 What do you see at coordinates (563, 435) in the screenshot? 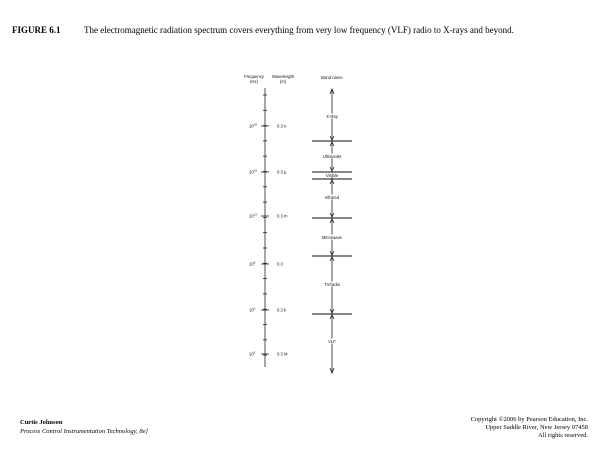
I see `copyright: All rights reserved.` at bounding box center [563, 435].